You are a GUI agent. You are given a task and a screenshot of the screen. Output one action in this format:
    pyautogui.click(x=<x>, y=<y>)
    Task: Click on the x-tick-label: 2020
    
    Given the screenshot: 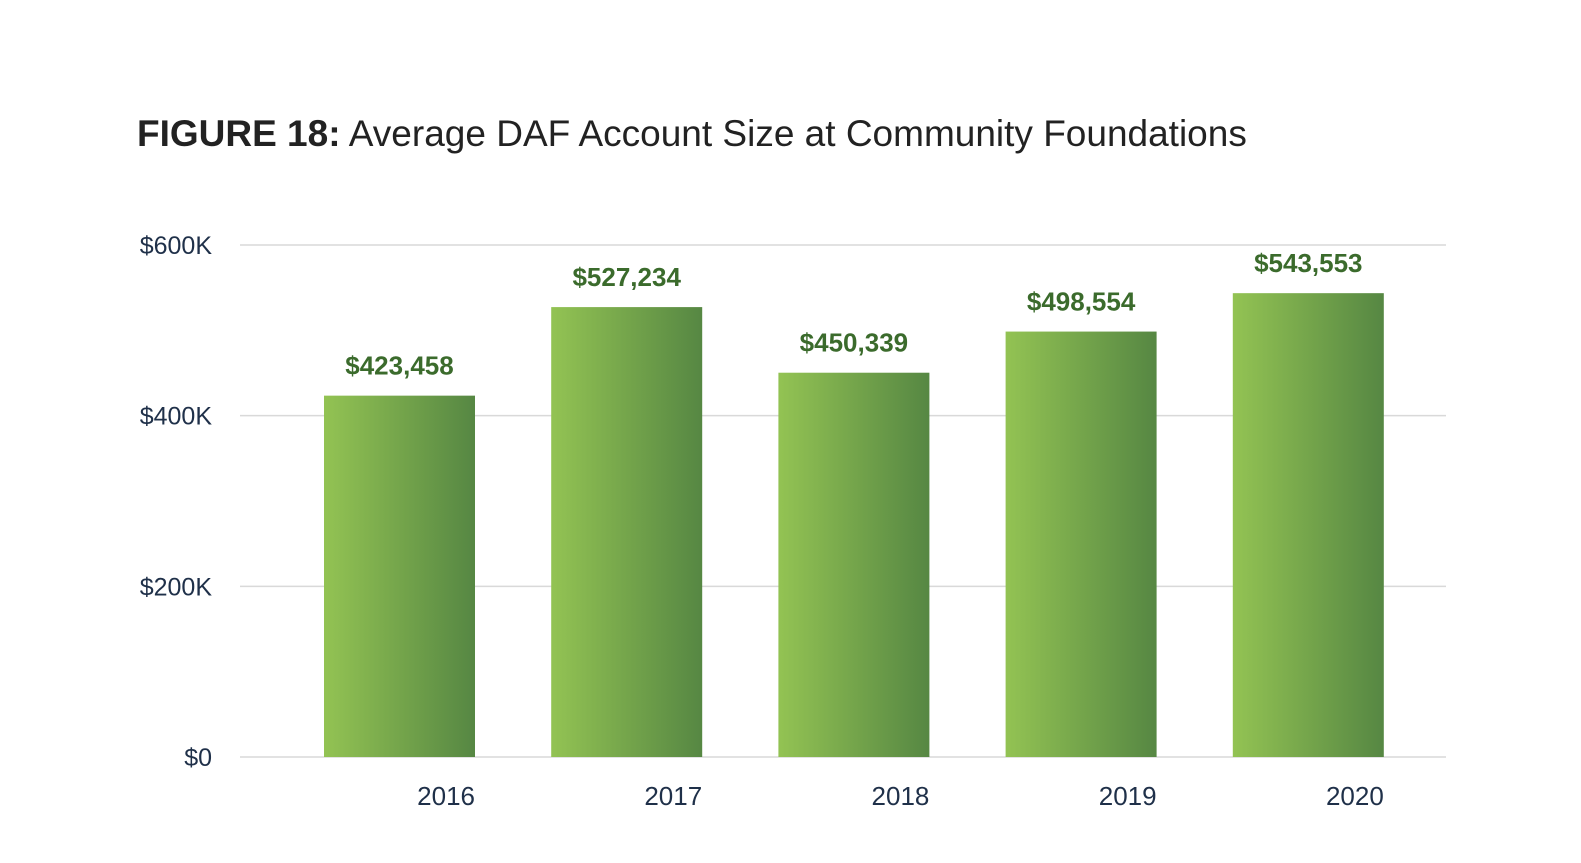 What is the action you would take?
    pyautogui.click(x=1355, y=796)
    